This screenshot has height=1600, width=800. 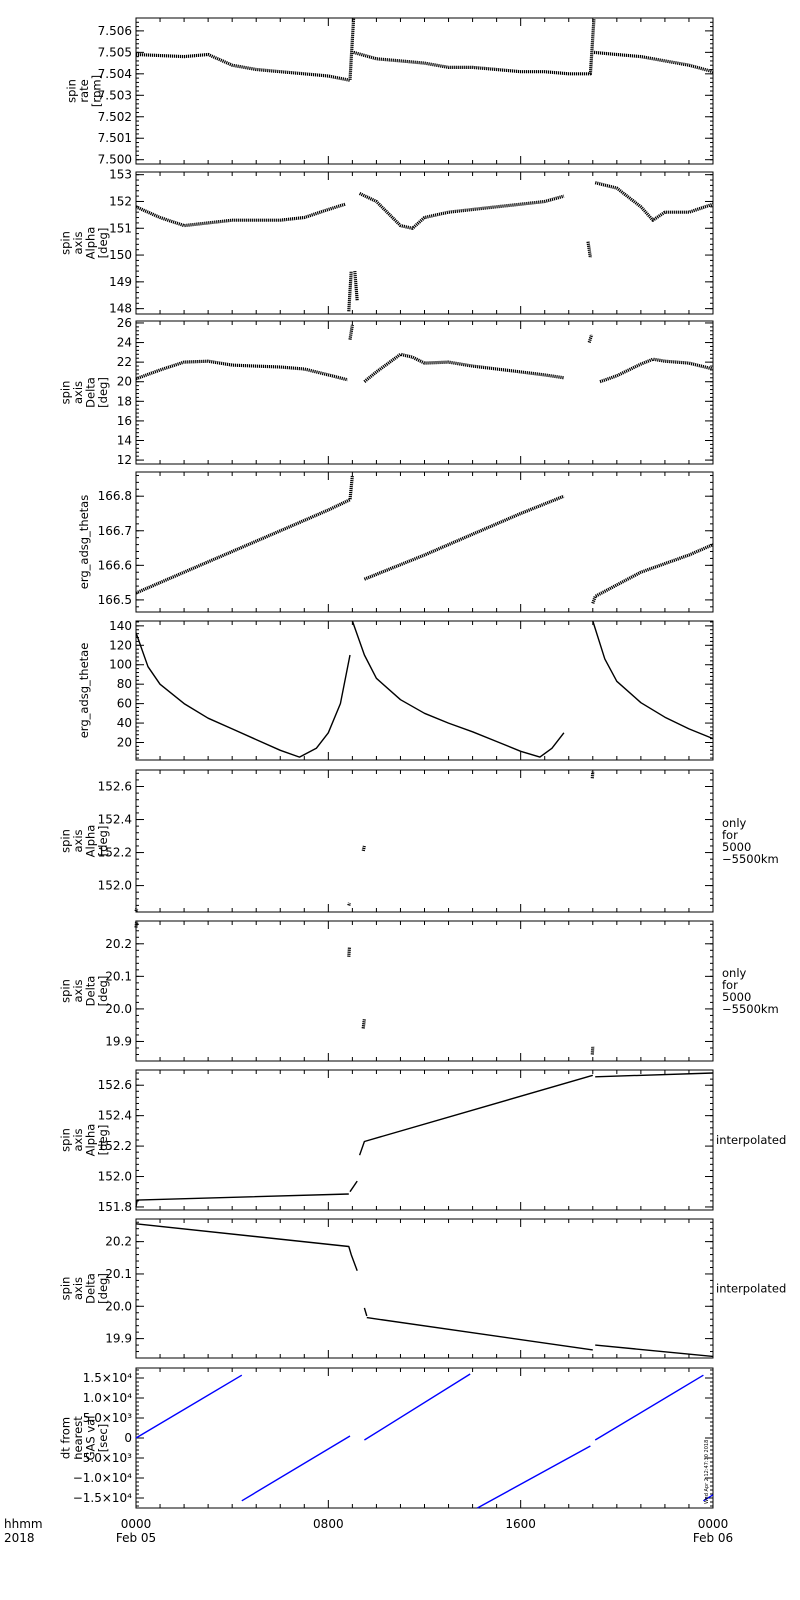 I want to click on y-tick-label: 153, so click(x=120, y=175).